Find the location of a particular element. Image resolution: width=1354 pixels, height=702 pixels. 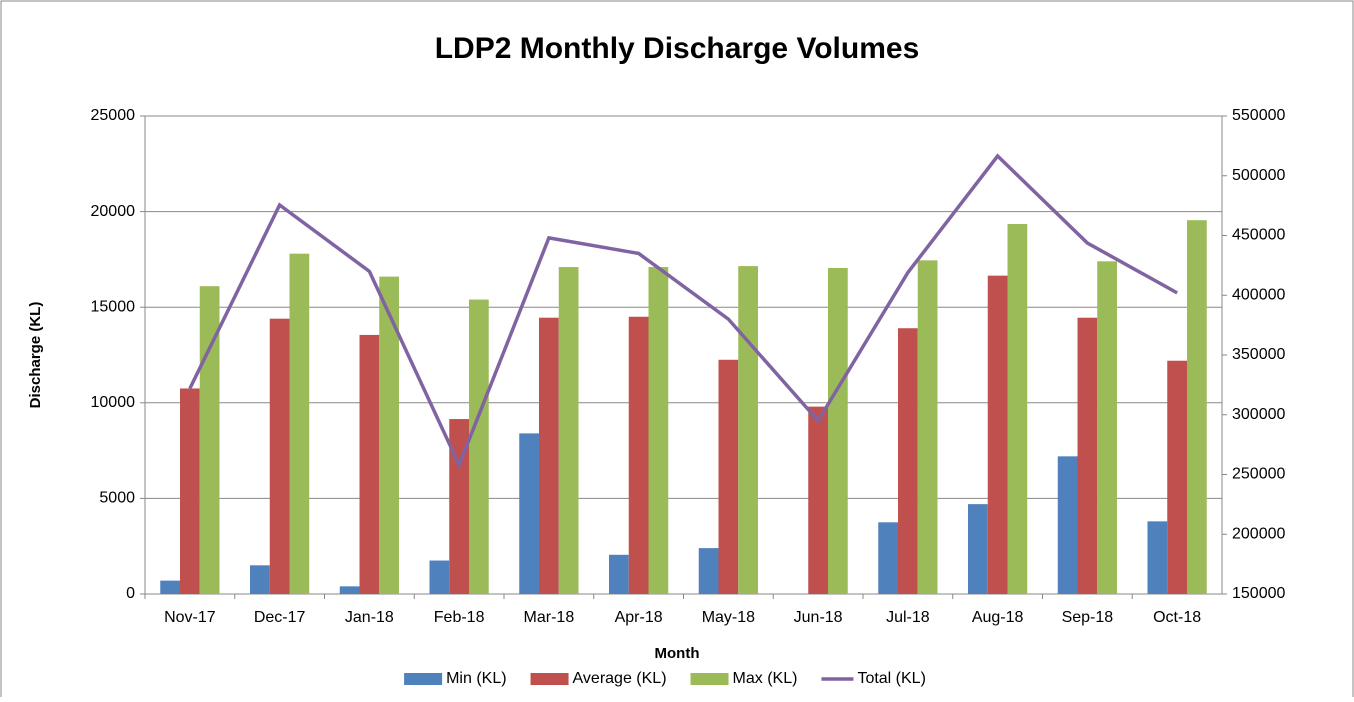

legend-label: Min (KL) is located at coordinates (476, 678).